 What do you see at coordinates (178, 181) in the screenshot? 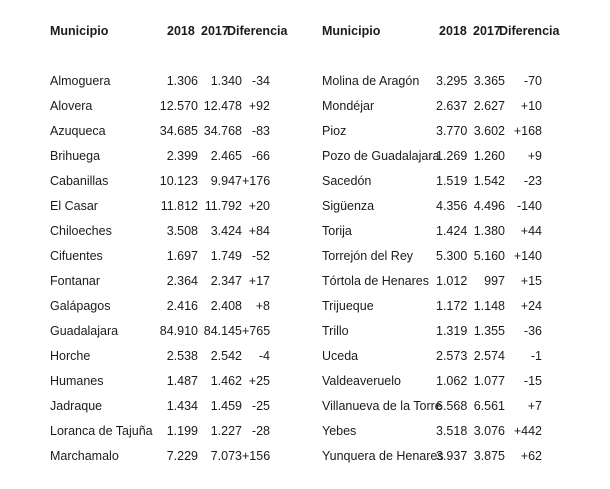
I see `value-2018-cell: 10.123` at bounding box center [178, 181].